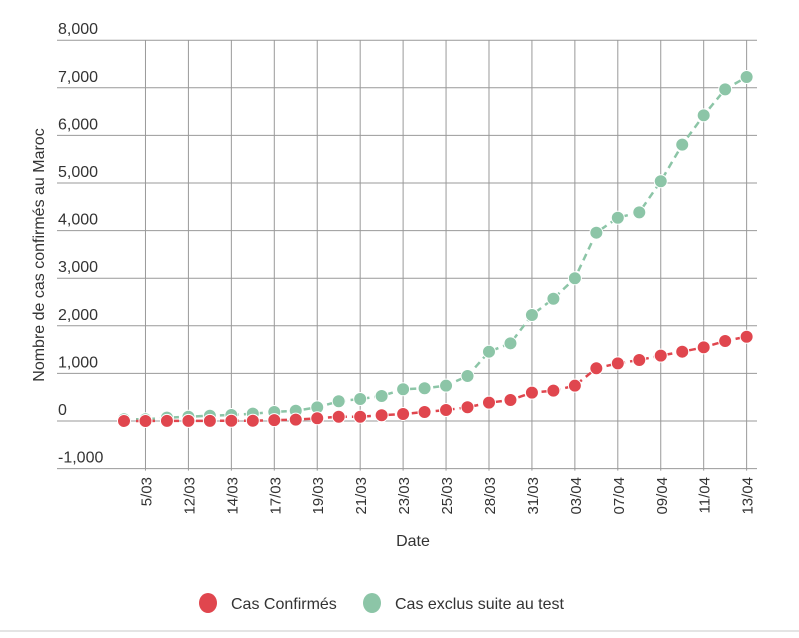 The height and width of the screenshot is (638, 799). I want to click on legend-marker-excluded, so click(372, 603).